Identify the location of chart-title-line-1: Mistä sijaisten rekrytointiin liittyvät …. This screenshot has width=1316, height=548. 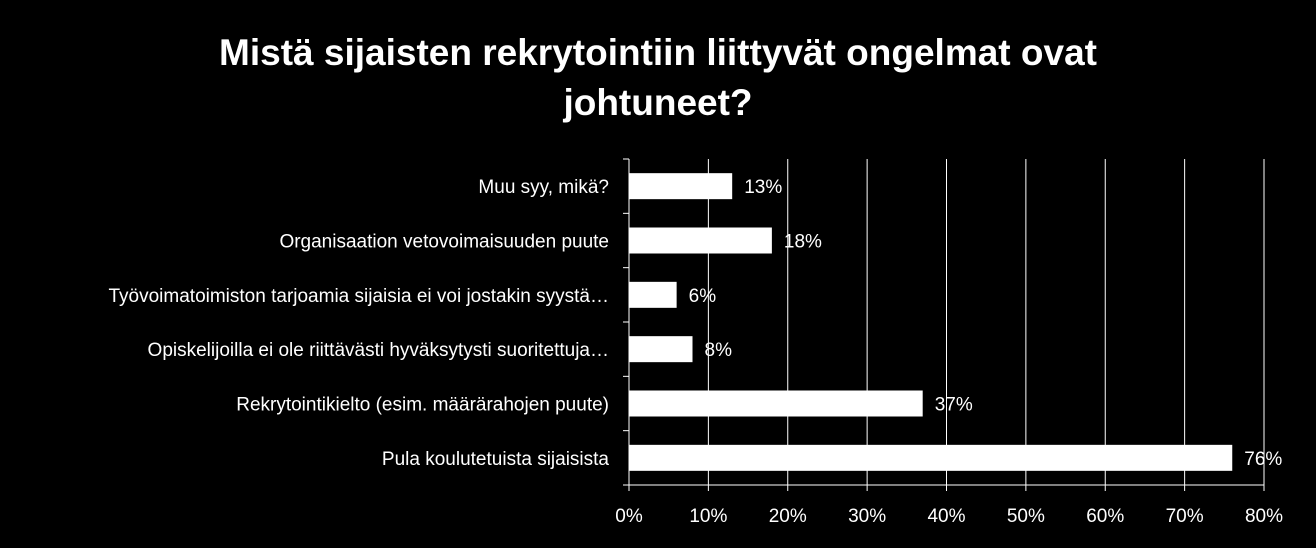
(658, 52).